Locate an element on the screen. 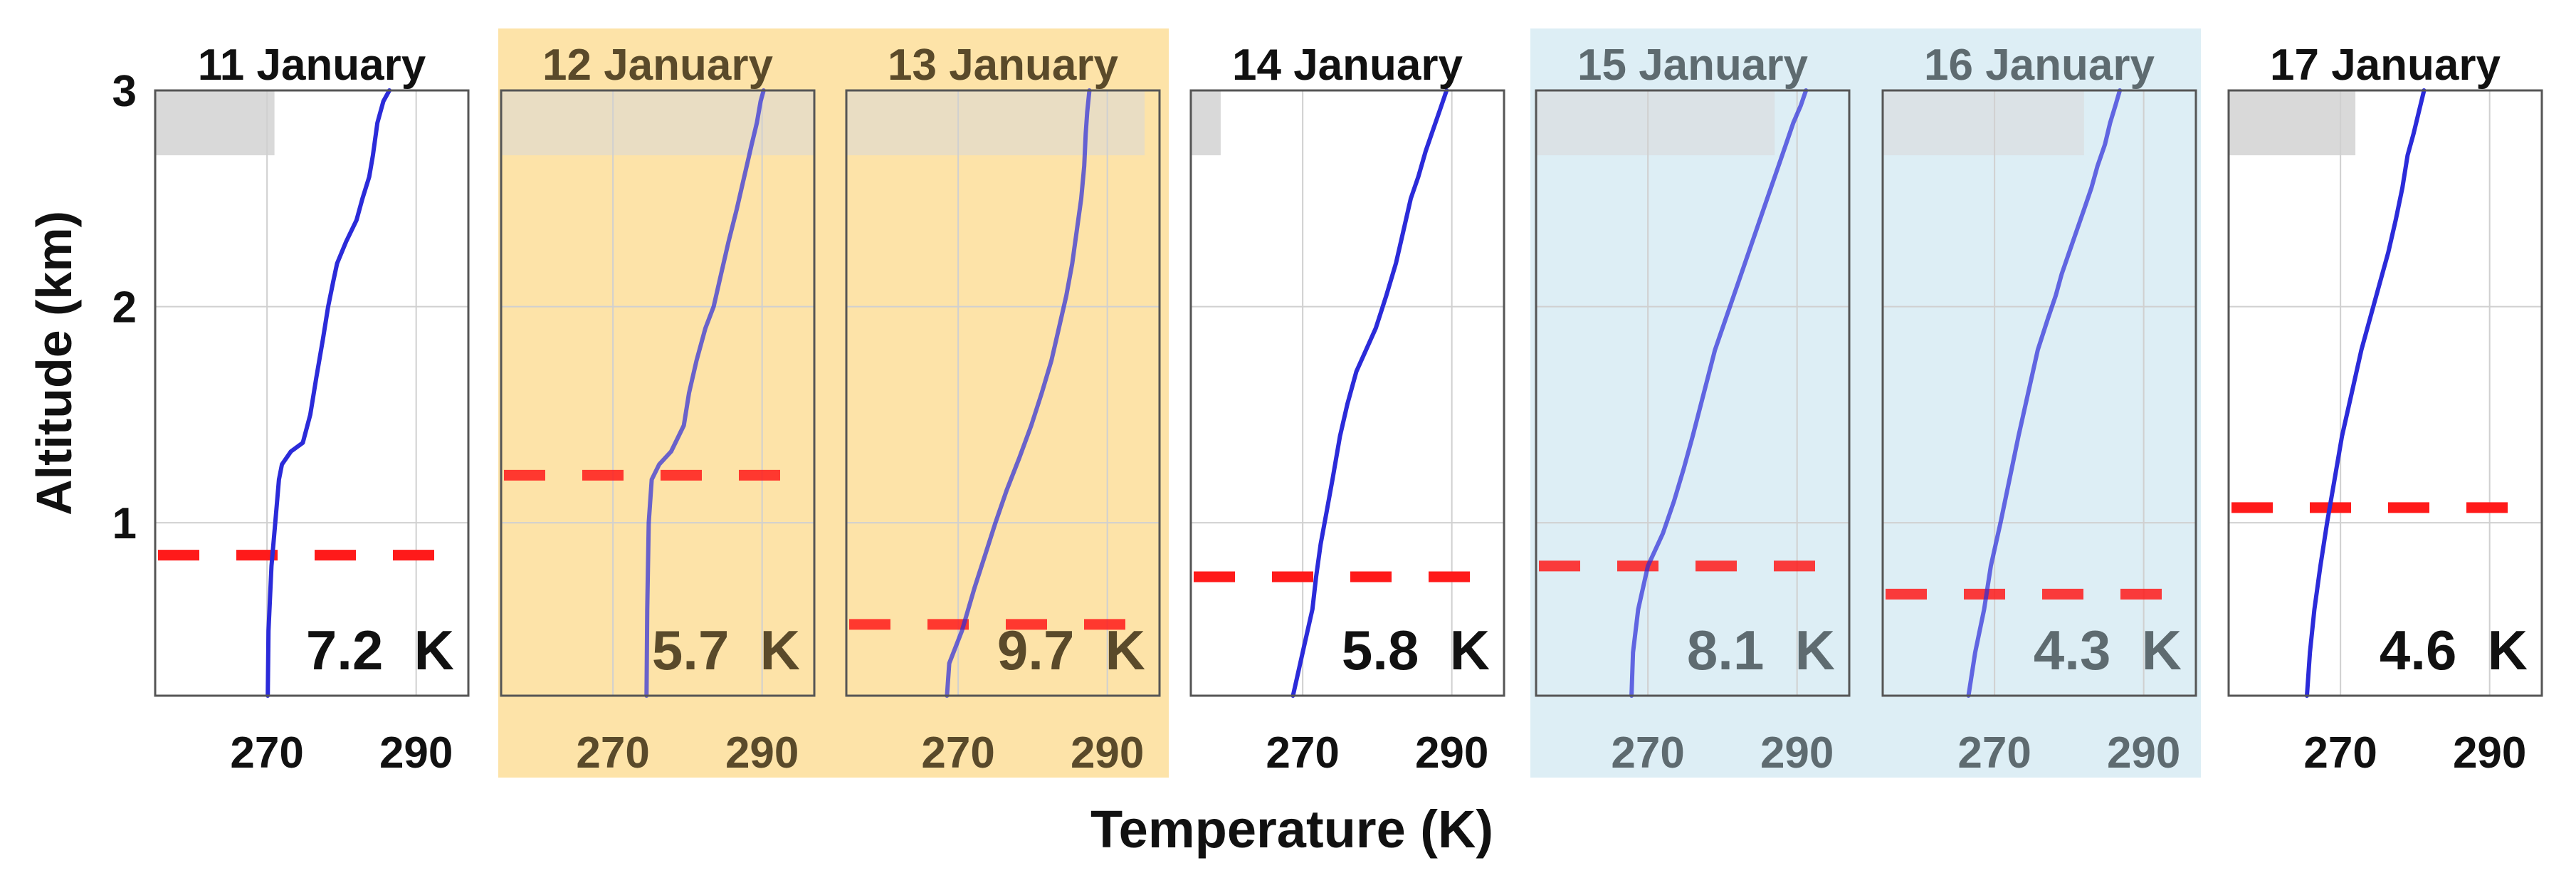 The height and width of the screenshot is (873, 2576). panel-title: 14 January is located at coordinates (1347, 65).